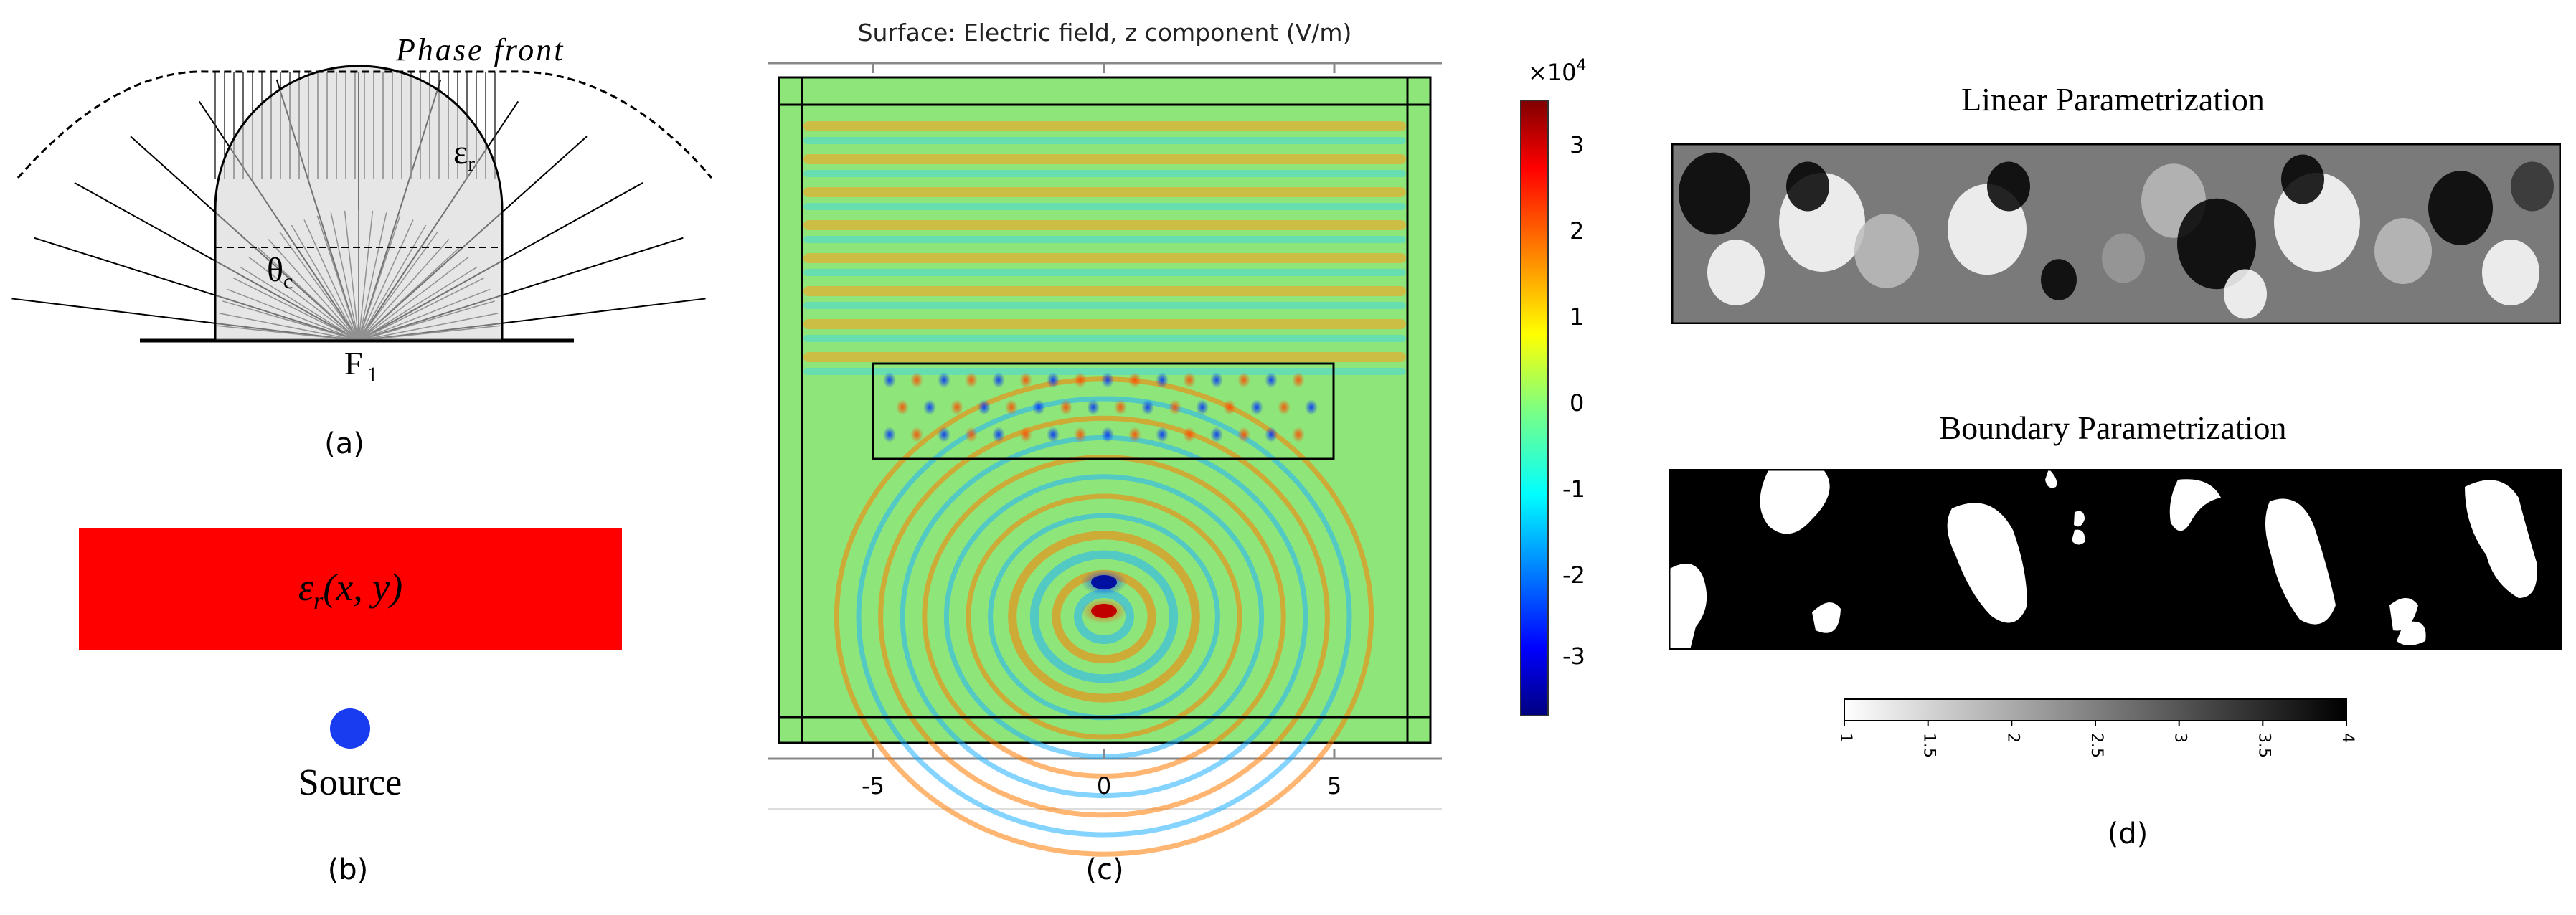 The image size is (2576, 915). What do you see at coordinates (2347, 738) in the screenshot?
I see `grey-tick: 4` at bounding box center [2347, 738].